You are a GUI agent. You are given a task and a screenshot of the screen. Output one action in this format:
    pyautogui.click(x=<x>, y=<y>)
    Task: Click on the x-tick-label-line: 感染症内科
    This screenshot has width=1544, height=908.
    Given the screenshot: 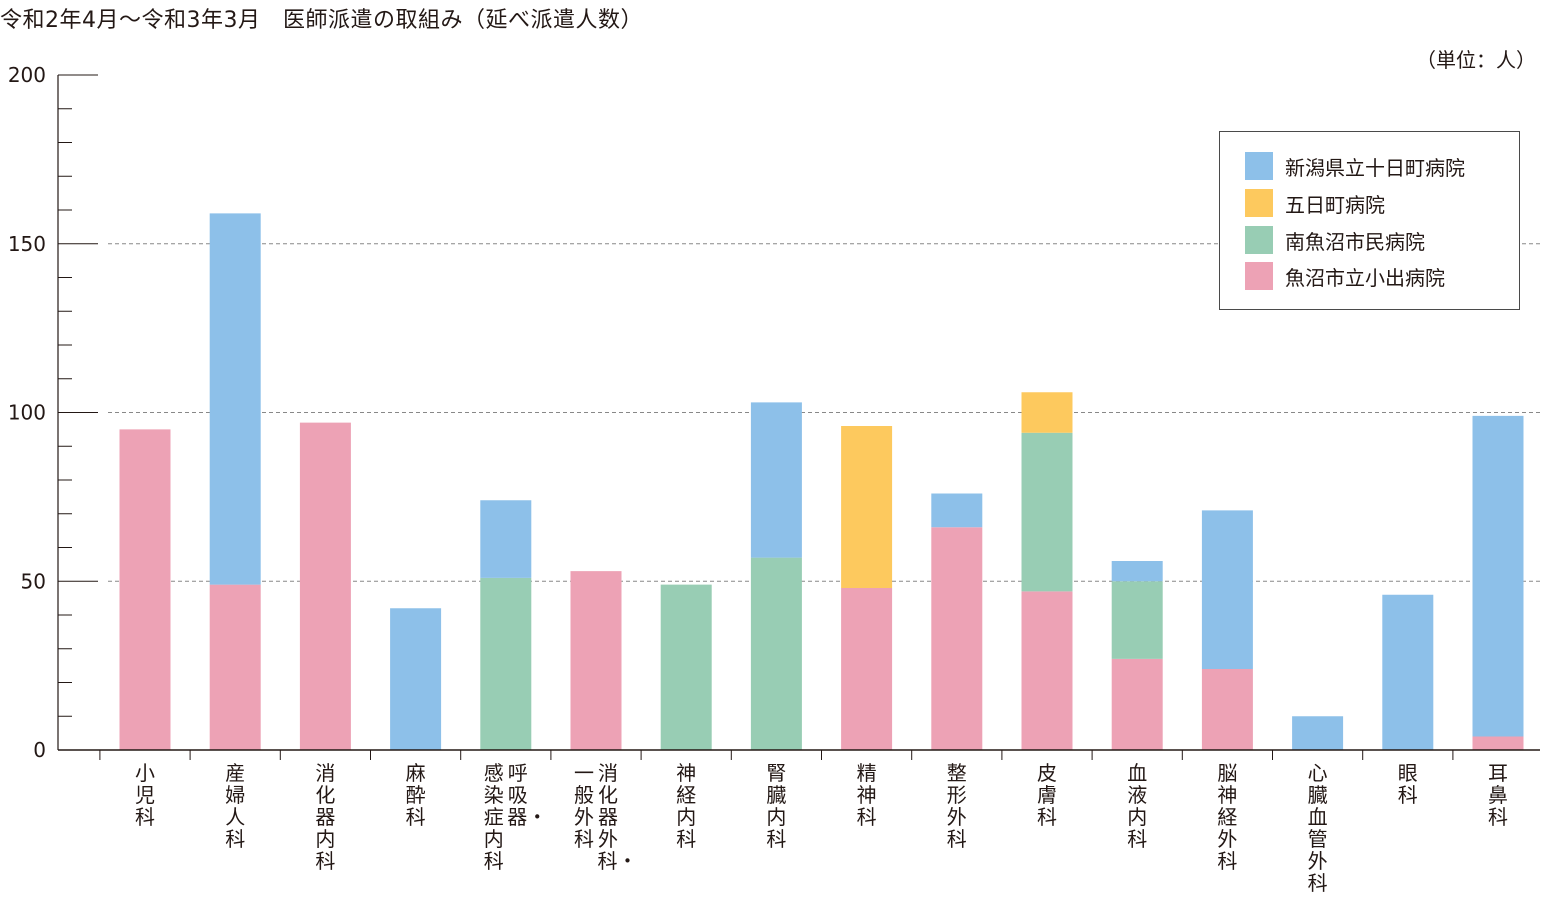 What is the action you would take?
    pyautogui.click(x=493, y=817)
    